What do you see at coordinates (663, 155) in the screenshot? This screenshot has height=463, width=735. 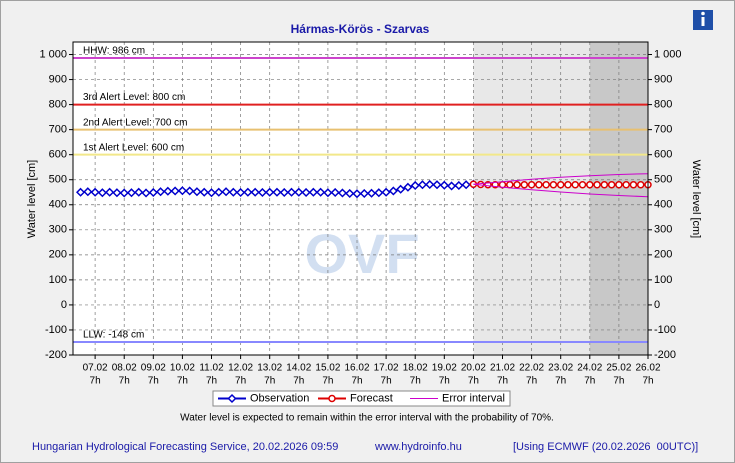 I see `y2-tick-label: 600` at bounding box center [663, 155].